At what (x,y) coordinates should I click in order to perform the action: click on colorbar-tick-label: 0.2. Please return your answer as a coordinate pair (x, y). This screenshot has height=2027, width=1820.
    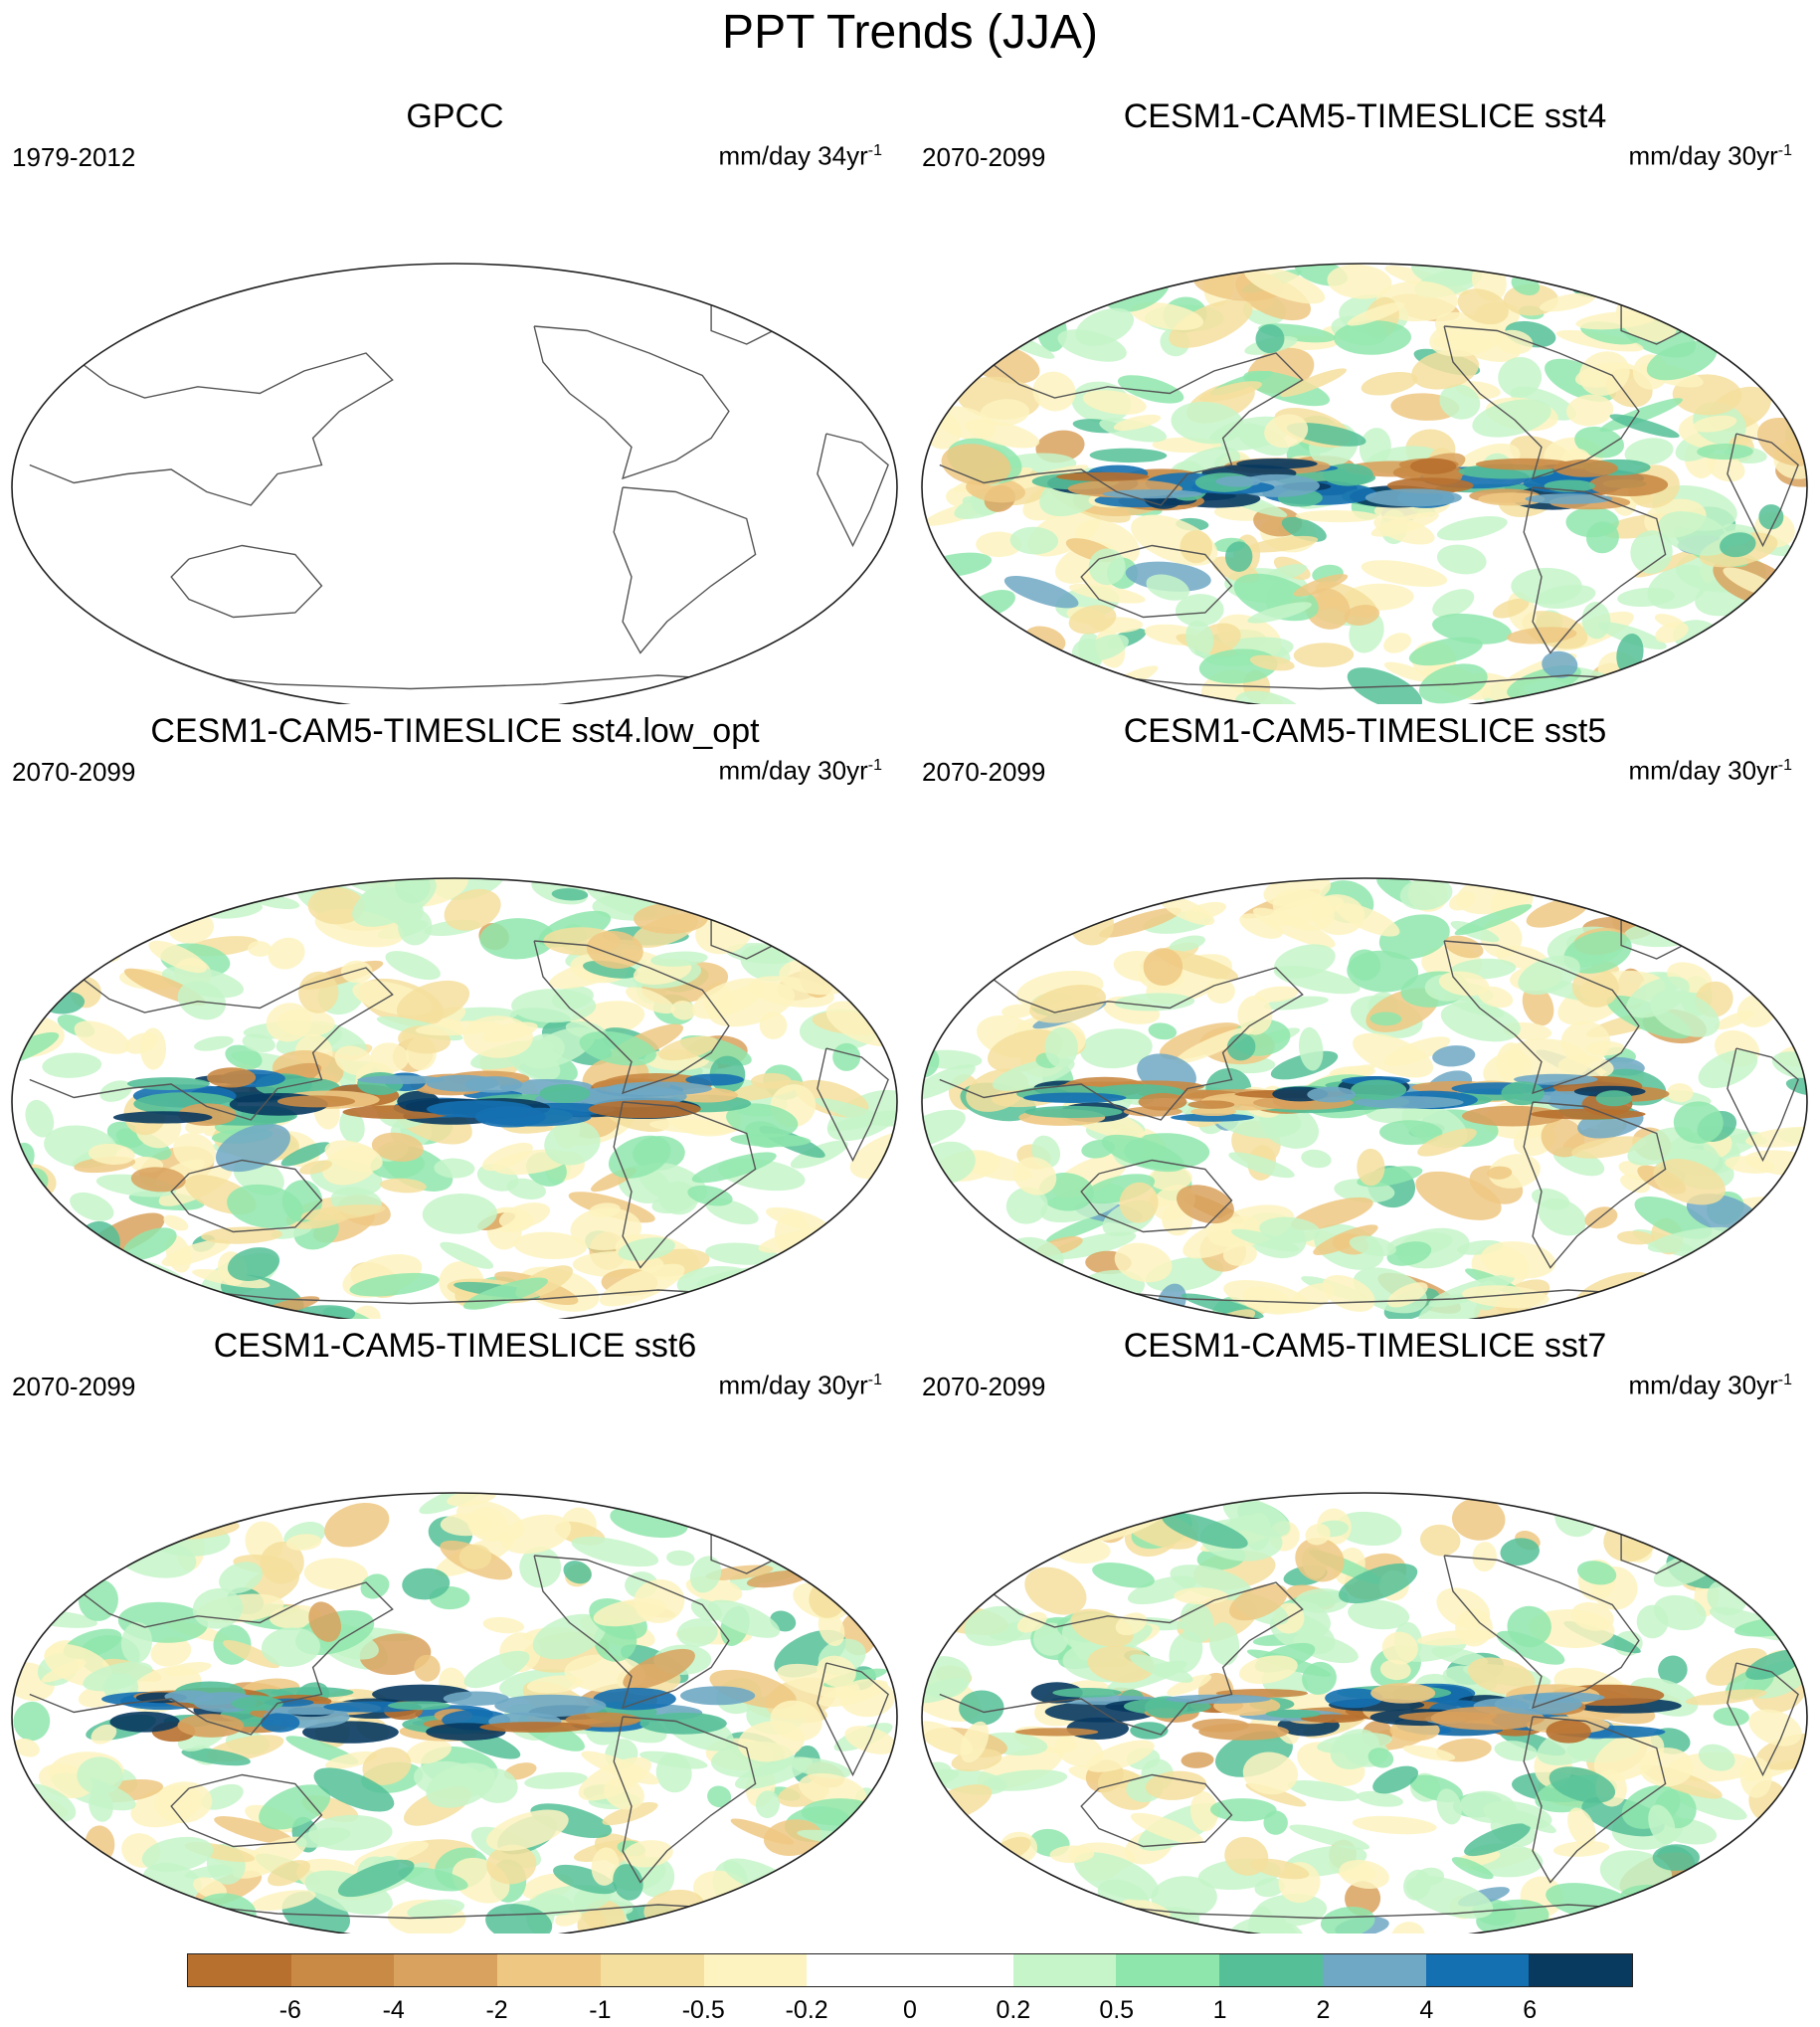
    Looking at the image, I should click on (1013, 2010).